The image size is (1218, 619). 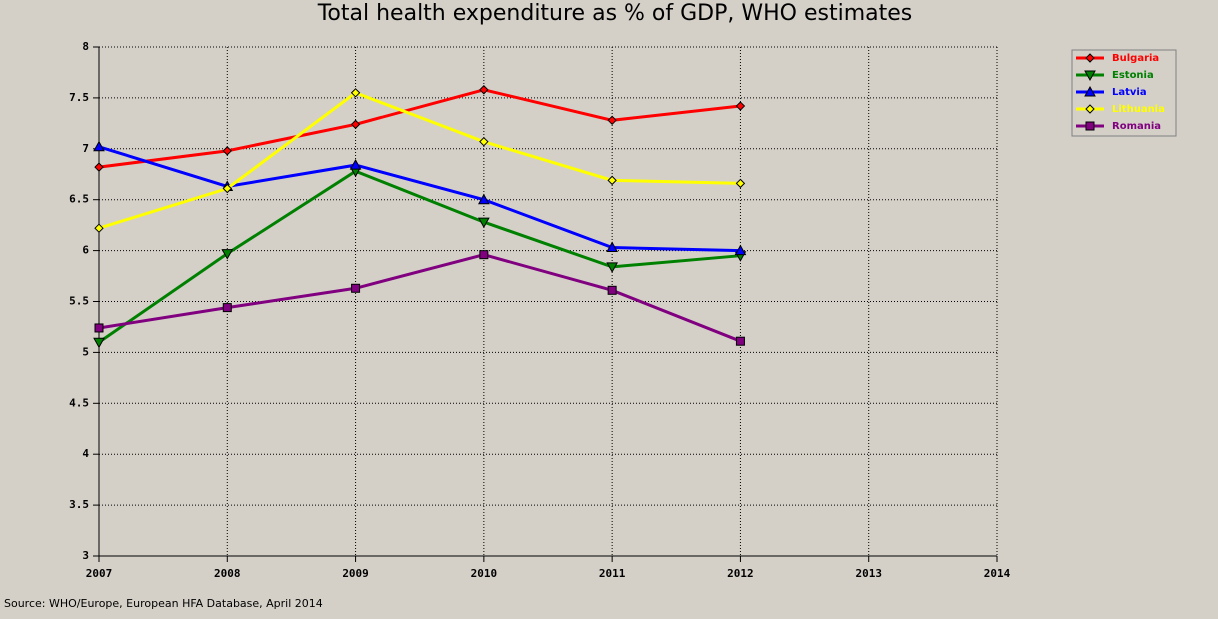 What do you see at coordinates (868, 573) in the screenshot?
I see `x-tick-label: 2013` at bounding box center [868, 573].